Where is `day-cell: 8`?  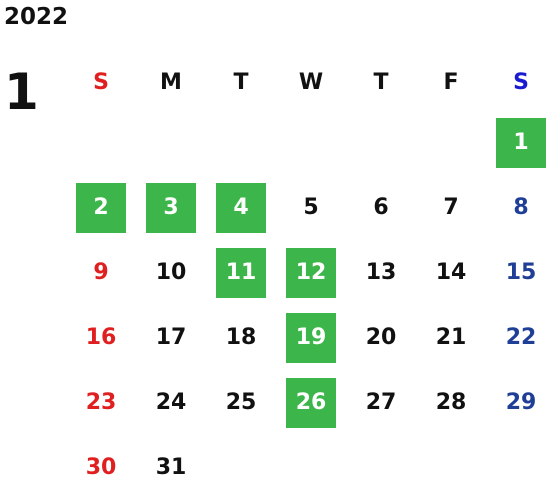 day-cell: 8 is located at coordinates (517, 207).